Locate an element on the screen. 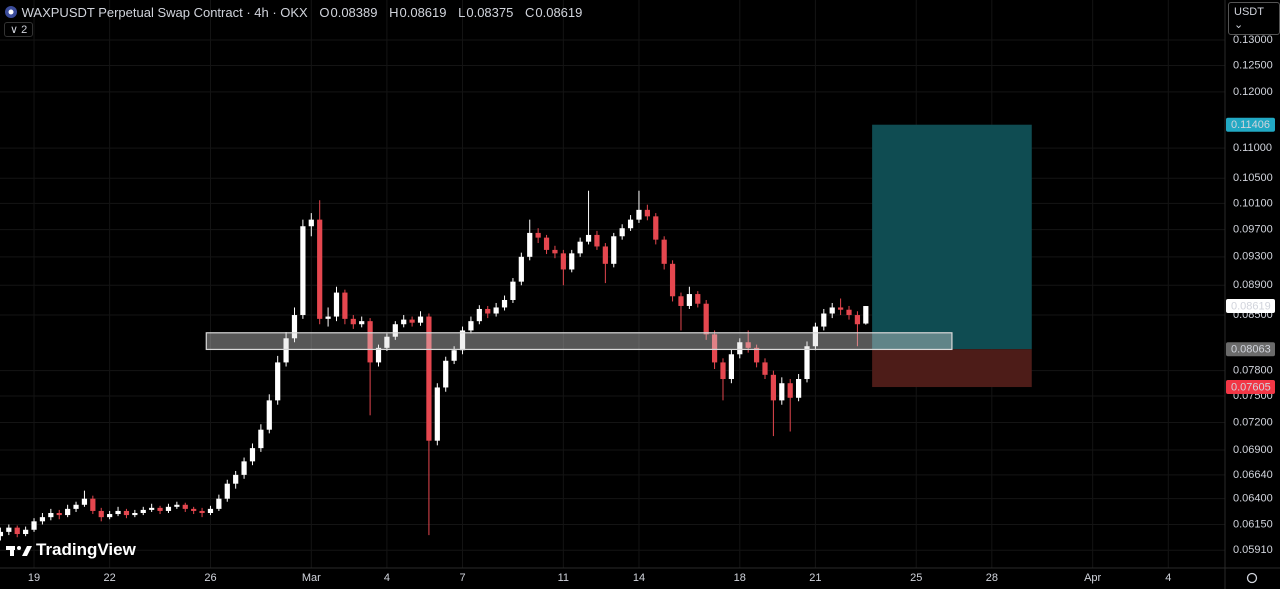 The image size is (1280, 589). brand-icon is located at coordinates (19, 551).